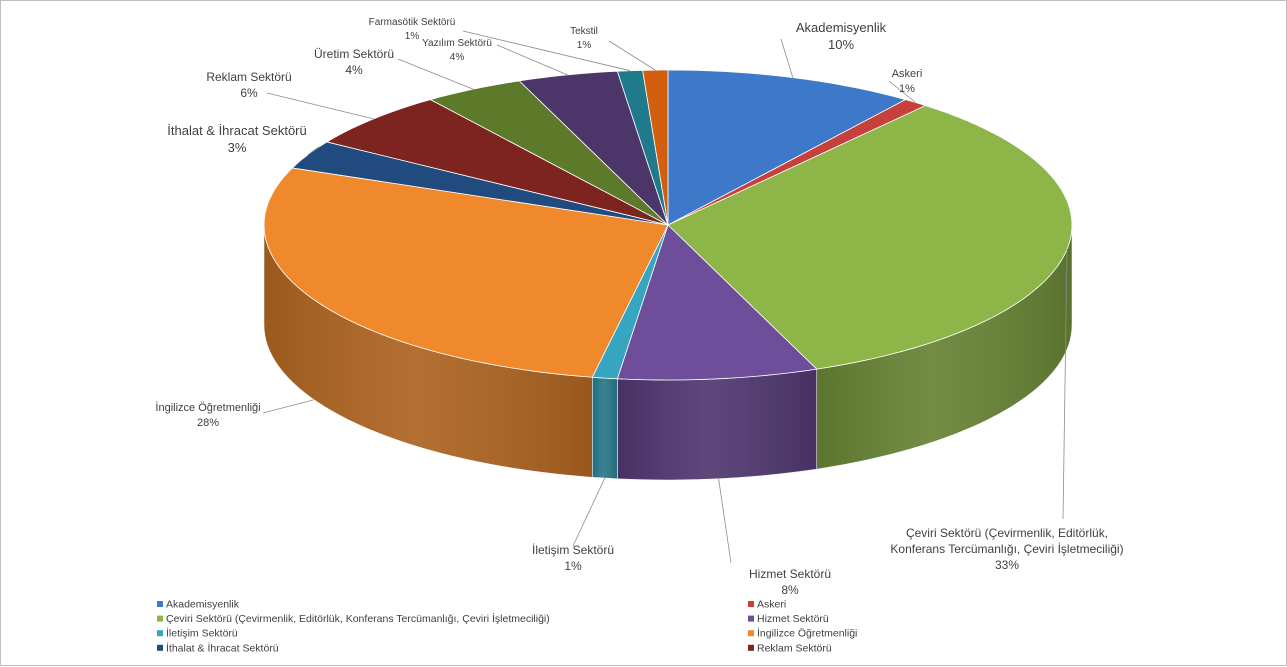 This screenshot has width=1287, height=667. Describe the element at coordinates (787, 147) in the screenshot. I see `slice-akademisyenlik` at that location.